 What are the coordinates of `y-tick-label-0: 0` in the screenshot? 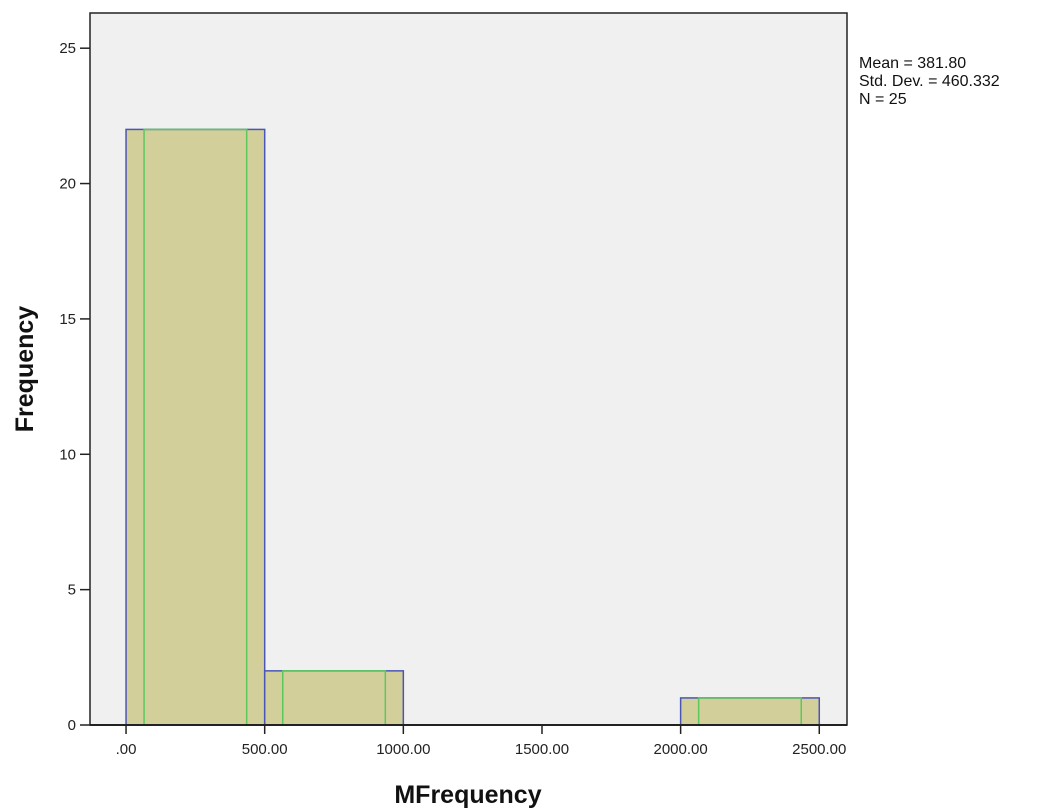 It's located at (72, 725).